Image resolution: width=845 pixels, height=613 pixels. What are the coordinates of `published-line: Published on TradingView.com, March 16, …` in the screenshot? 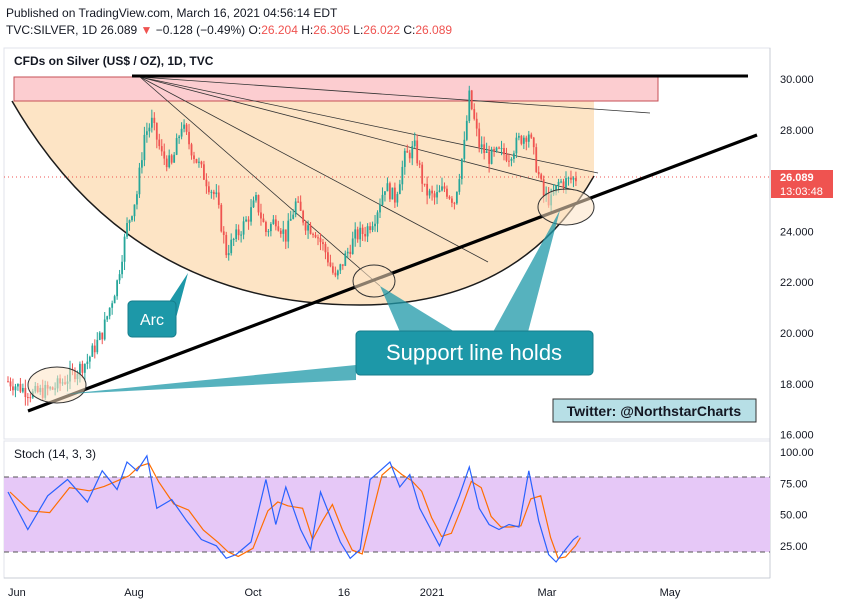 It's located at (171, 13).